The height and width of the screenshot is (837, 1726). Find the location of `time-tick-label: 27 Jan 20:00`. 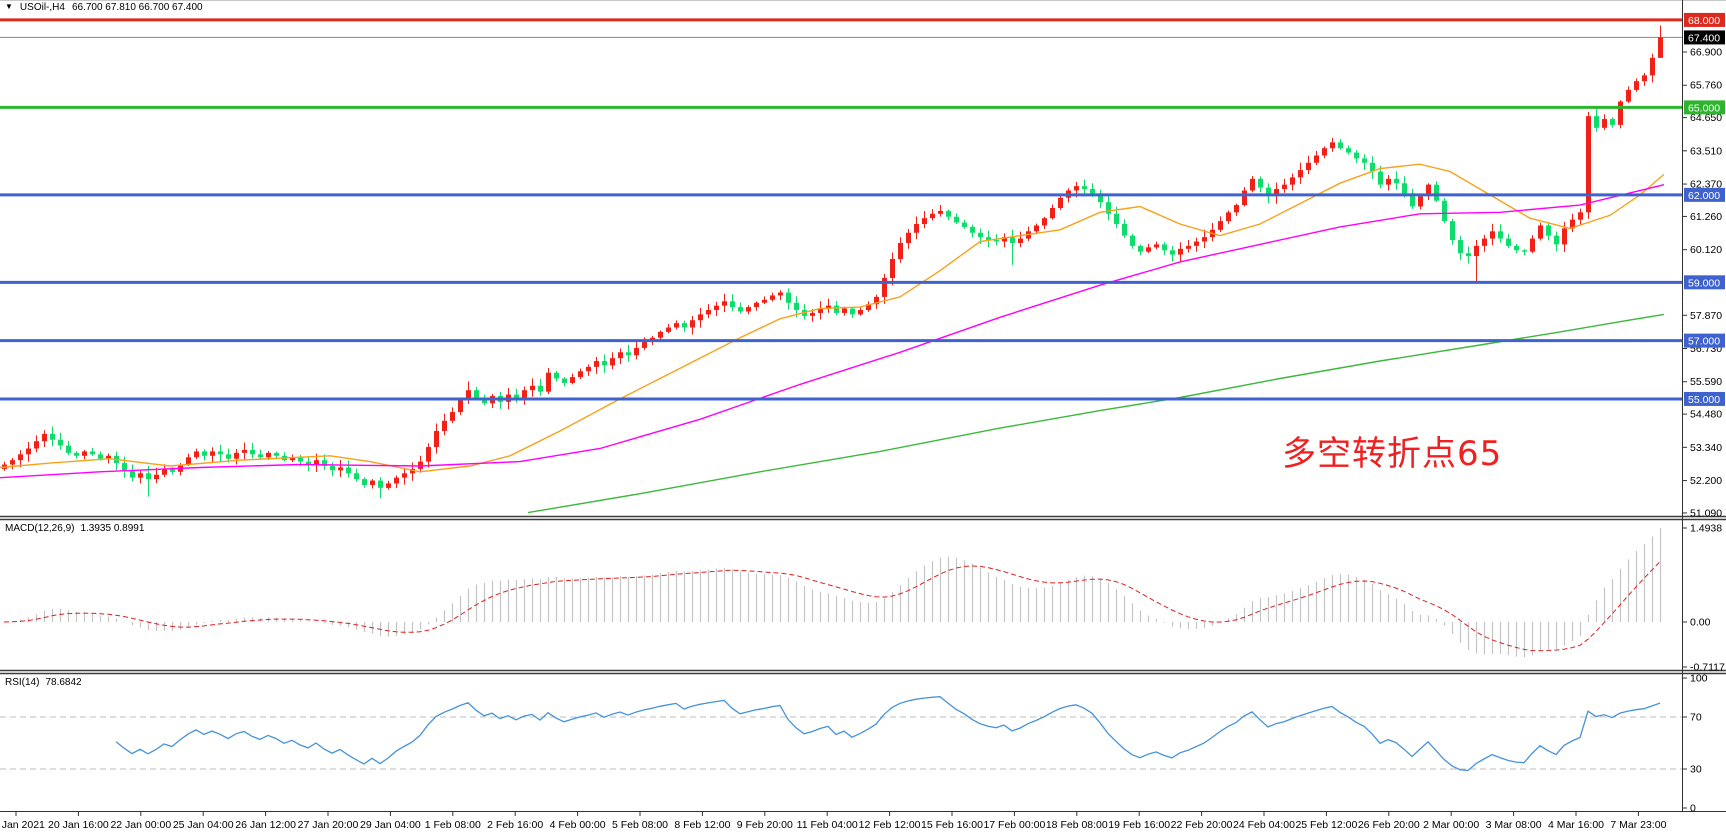

time-tick-label: 27 Jan 20:00 is located at coordinates (328, 825).